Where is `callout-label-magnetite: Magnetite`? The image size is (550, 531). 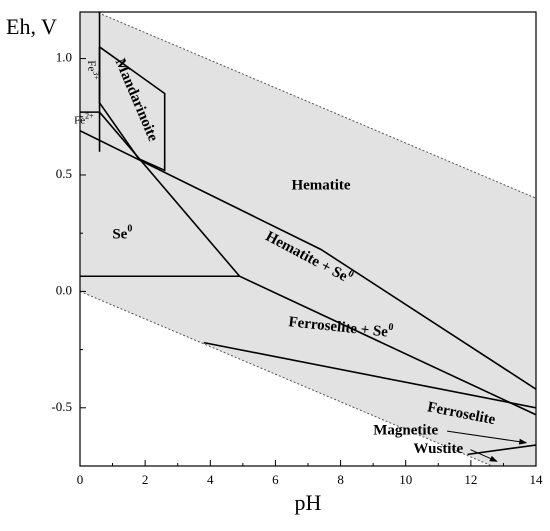 callout-label-magnetite: Magnetite is located at coordinates (405, 431).